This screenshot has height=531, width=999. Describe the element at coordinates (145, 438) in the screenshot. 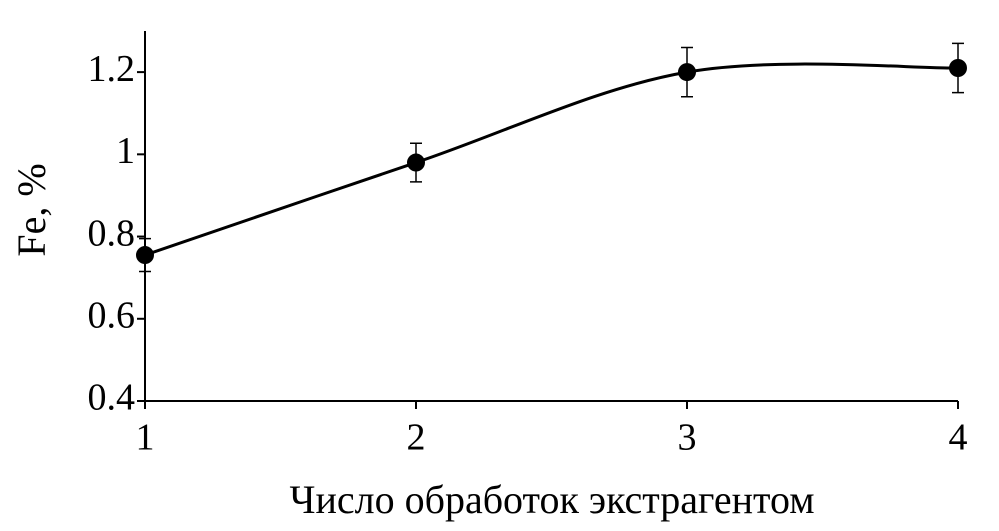

I see `x-tick-label: 1` at that location.